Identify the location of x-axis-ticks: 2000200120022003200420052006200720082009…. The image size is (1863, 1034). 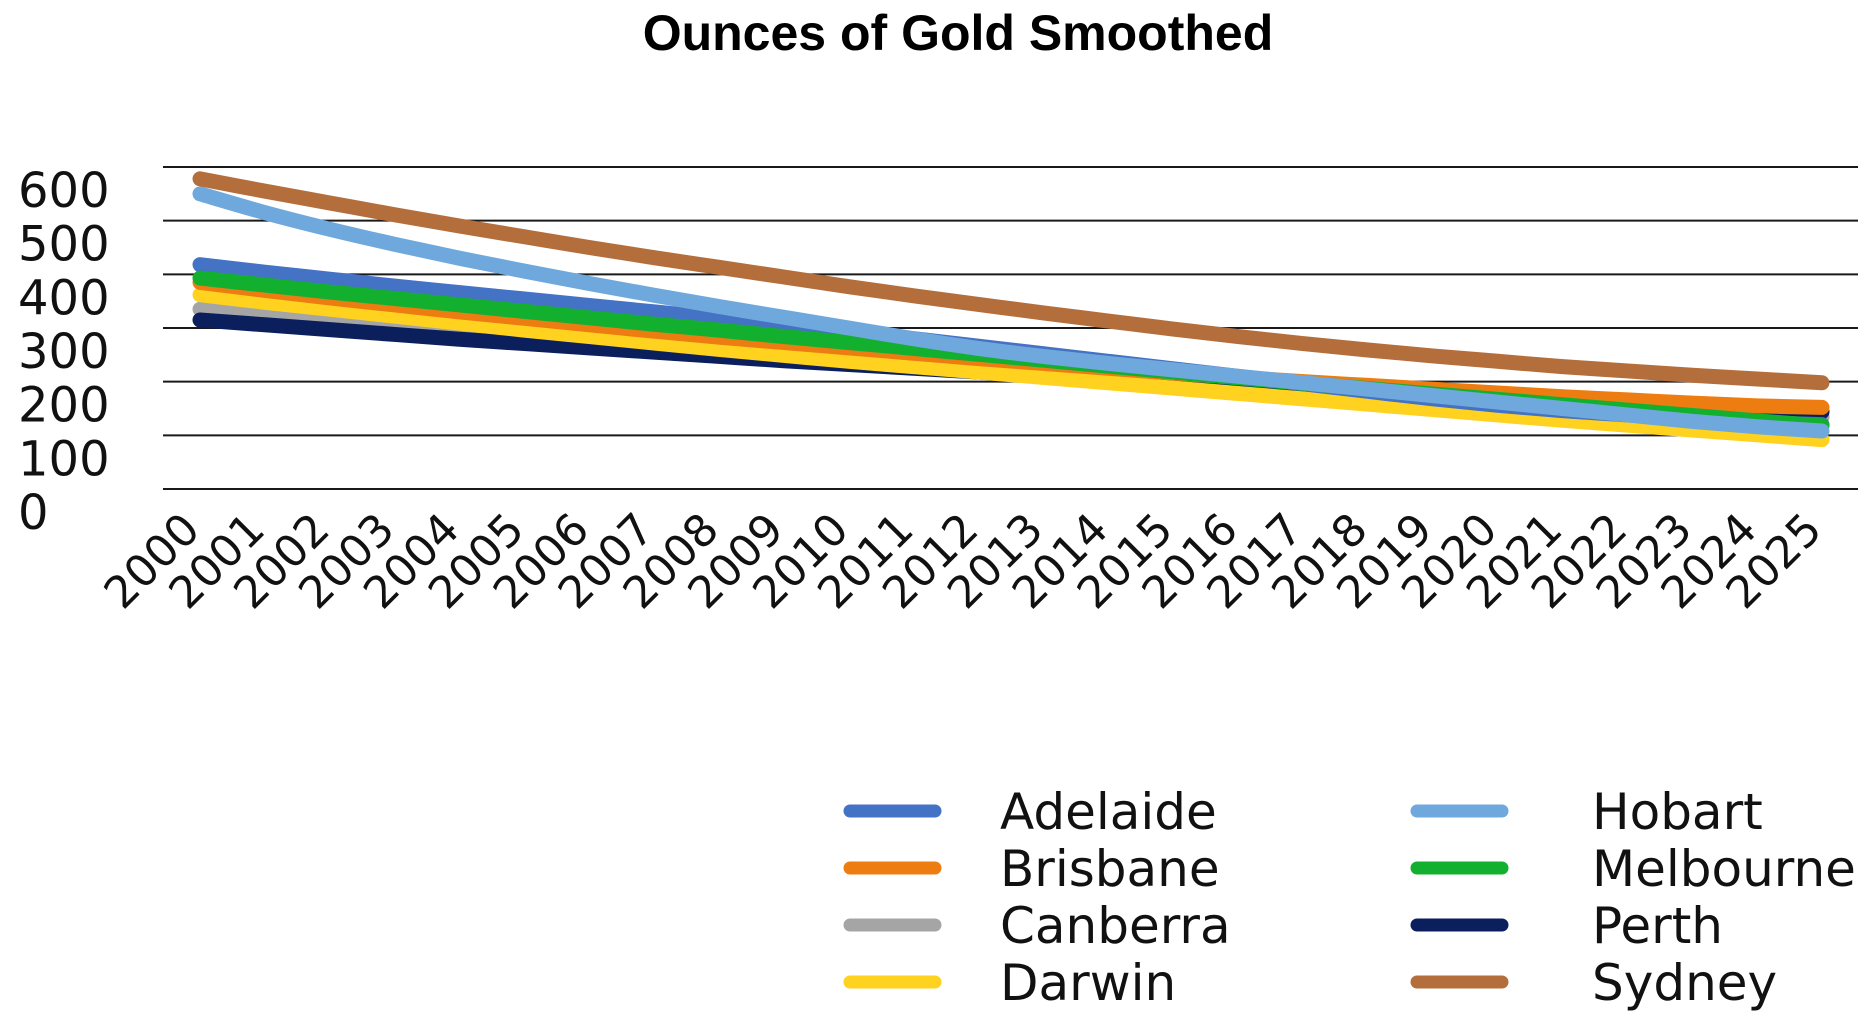
(963, 561).